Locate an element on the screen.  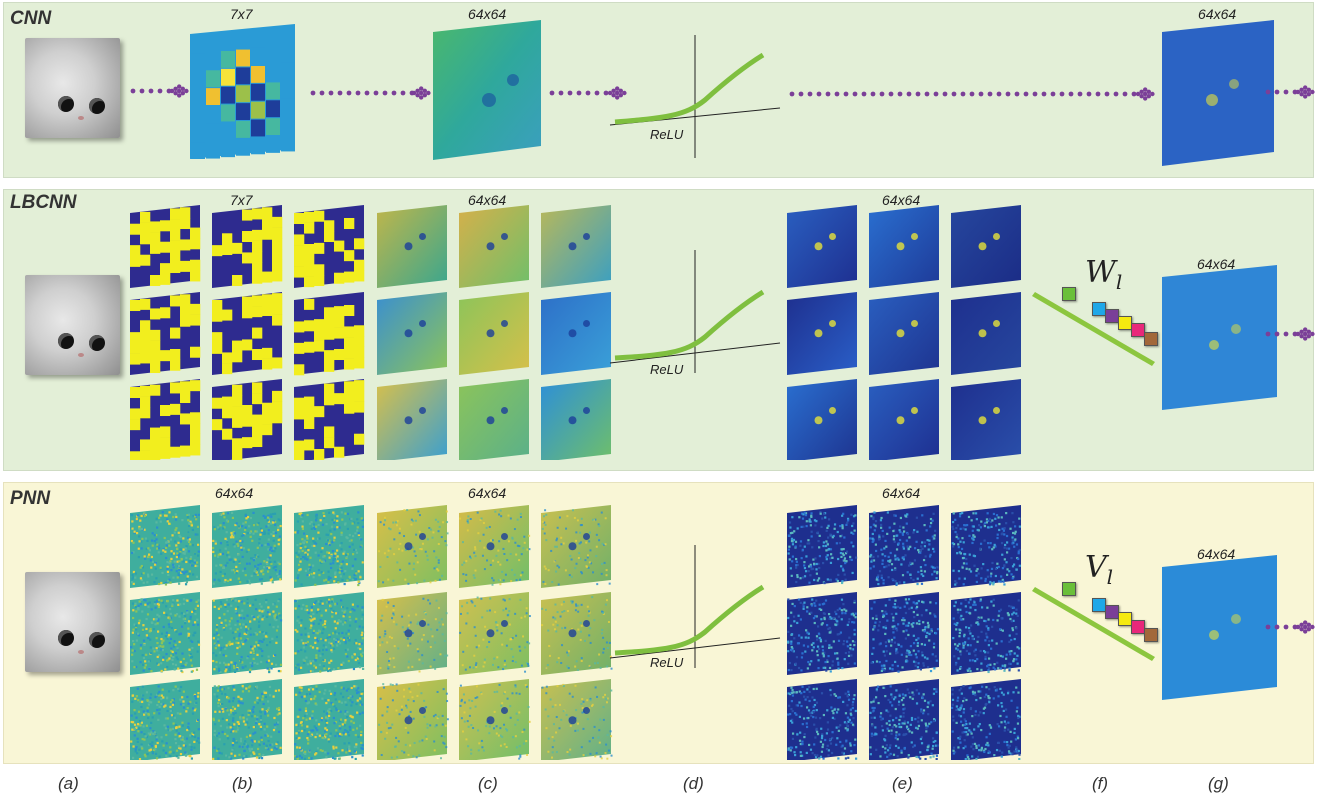
lbcnn-response-maps is located at coordinates (494, 332).